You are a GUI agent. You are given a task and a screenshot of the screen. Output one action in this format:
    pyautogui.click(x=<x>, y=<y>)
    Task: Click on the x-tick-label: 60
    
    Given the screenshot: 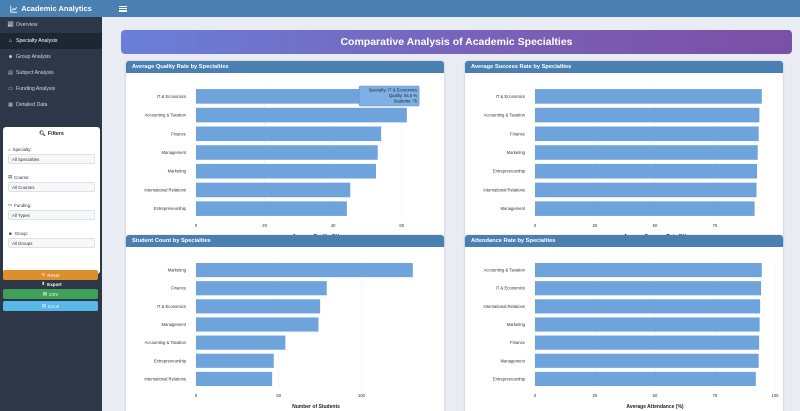 What is the action you would take?
    pyautogui.click(x=401, y=225)
    